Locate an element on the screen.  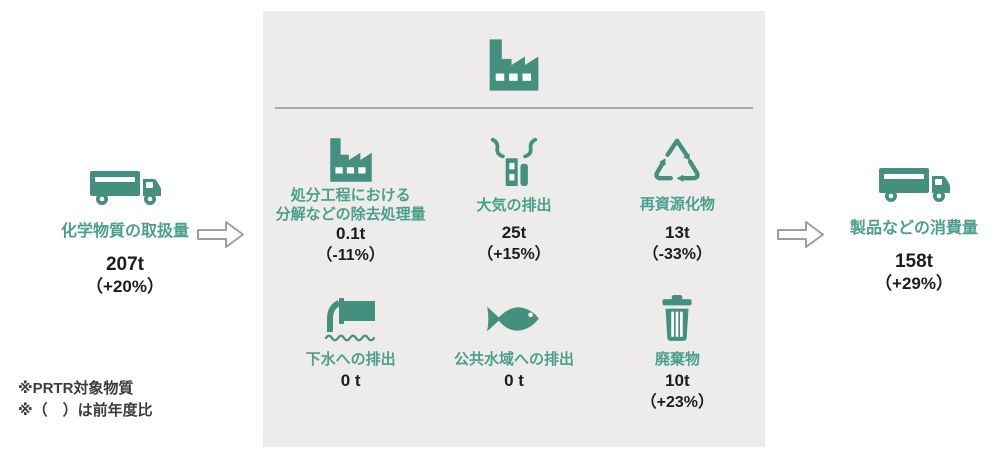
footnote-prtr: ※PRTR対象物質 is located at coordinates (76, 388).